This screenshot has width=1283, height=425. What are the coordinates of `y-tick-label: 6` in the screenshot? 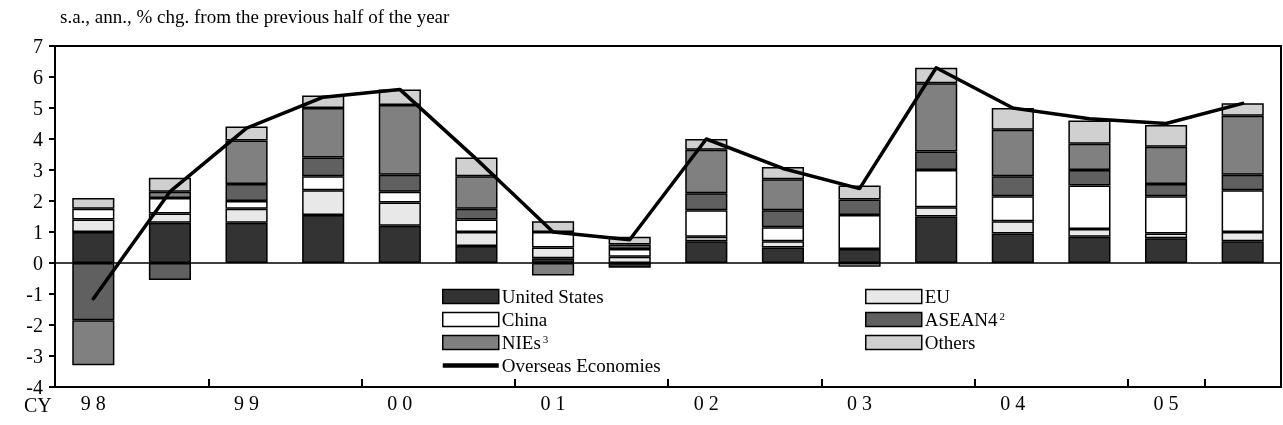 It's located at (38, 77).